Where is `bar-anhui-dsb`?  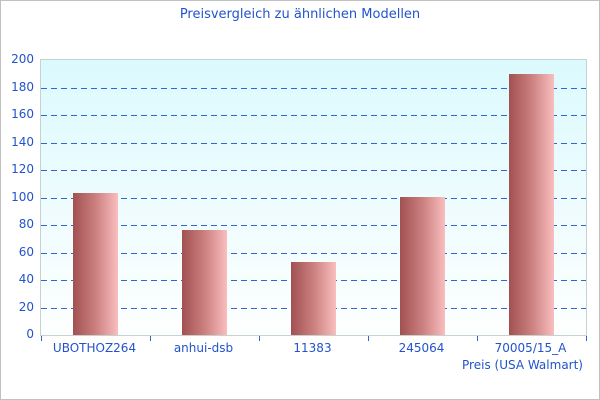
bar-anhui-dsb is located at coordinates (204, 282).